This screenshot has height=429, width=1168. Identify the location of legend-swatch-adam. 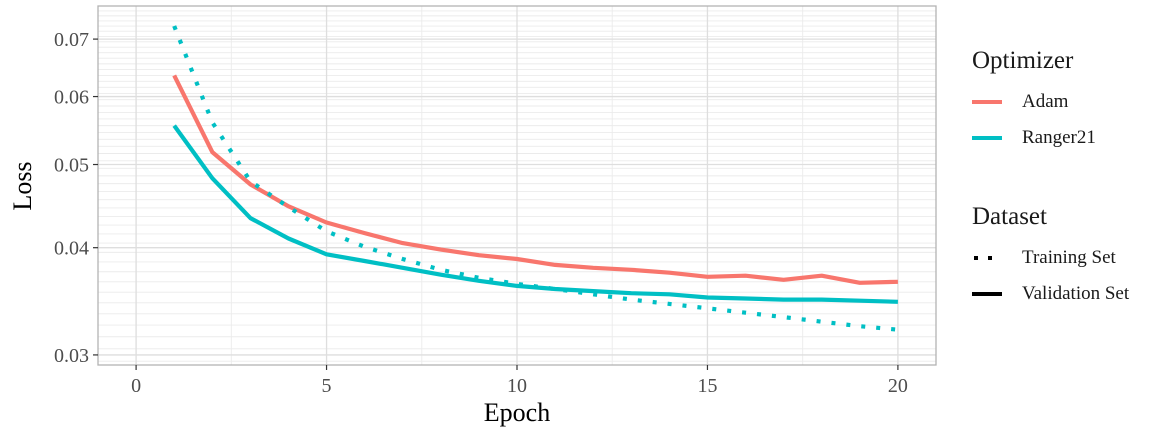
(987, 102).